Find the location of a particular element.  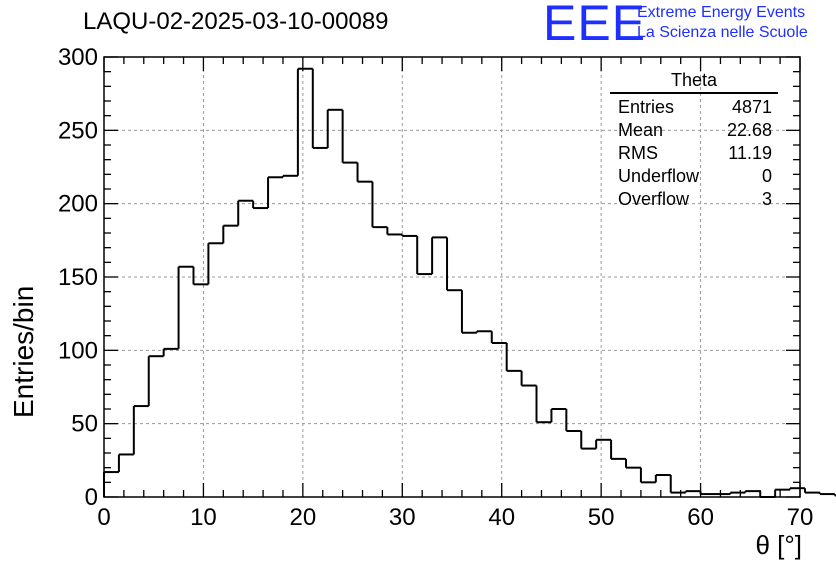

chart-title: LAQU-02-2025-03-10-00089 is located at coordinates (236, 21).